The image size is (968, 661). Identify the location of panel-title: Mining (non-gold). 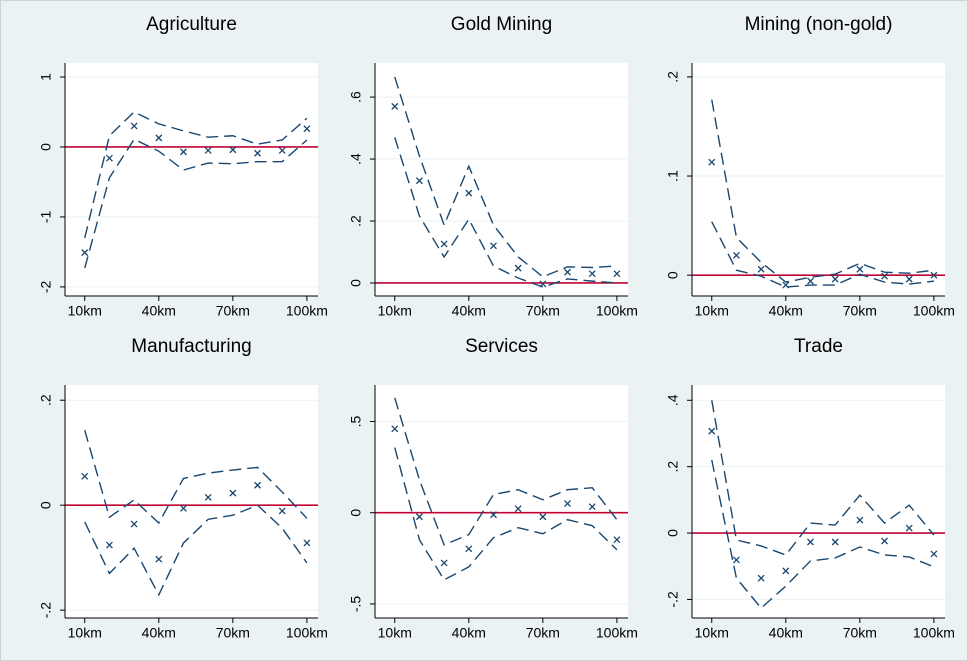
(819, 24).